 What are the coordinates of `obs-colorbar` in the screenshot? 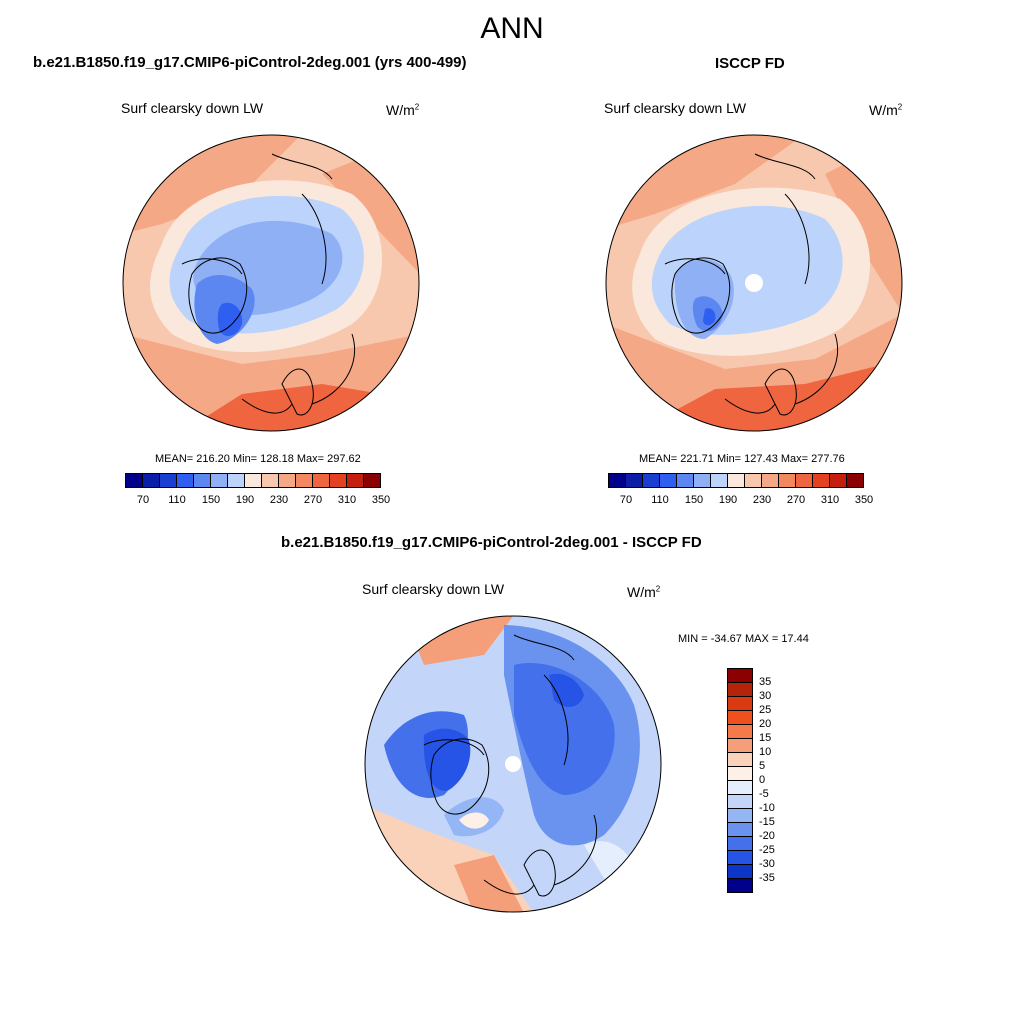 It's located at (736, 480).